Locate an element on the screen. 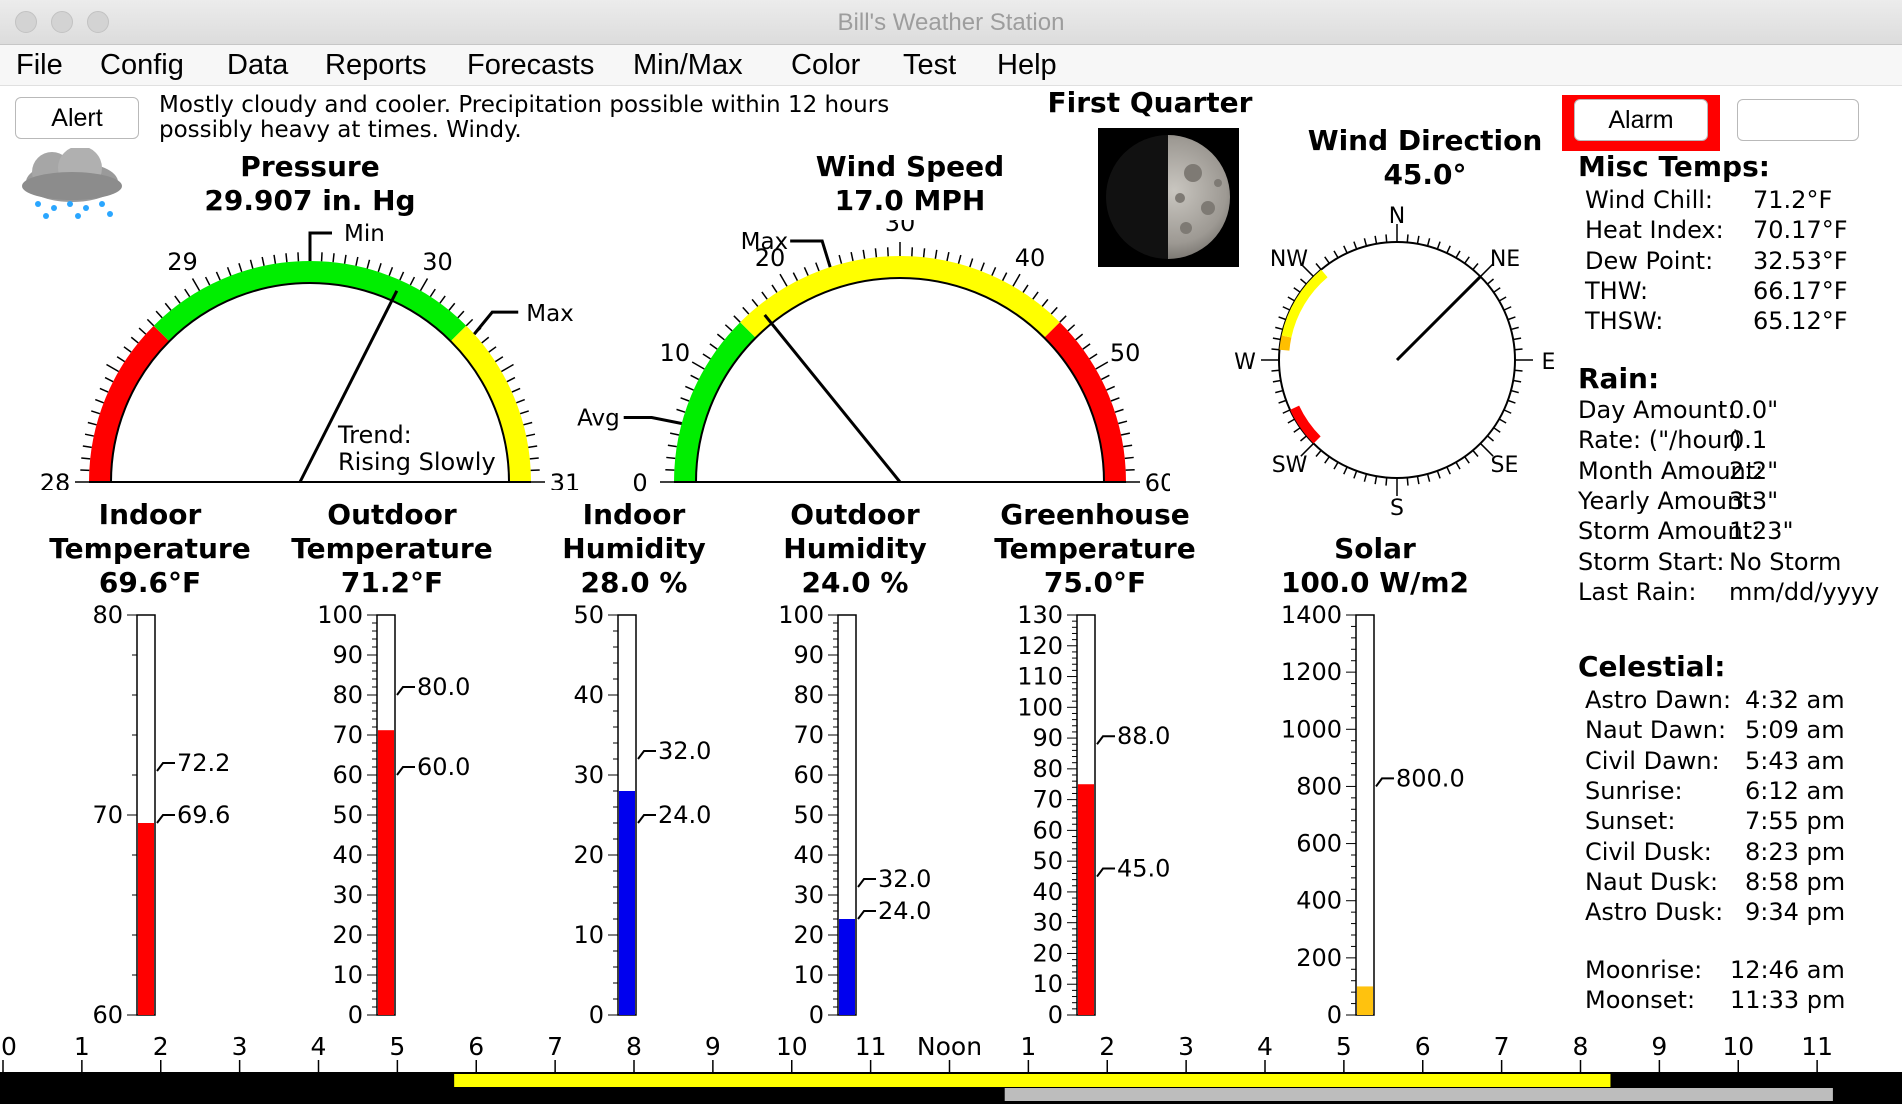  panel-row-value: 65.12°F is located at coordinates (1800, 321).